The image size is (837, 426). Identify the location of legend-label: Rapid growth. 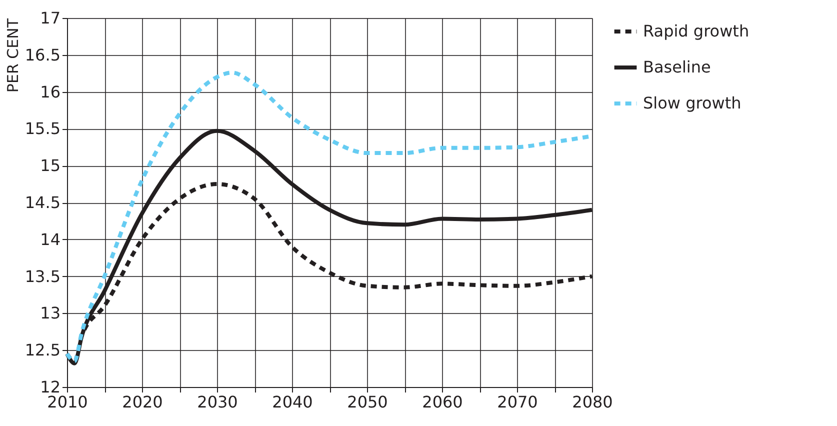
(696, 31).